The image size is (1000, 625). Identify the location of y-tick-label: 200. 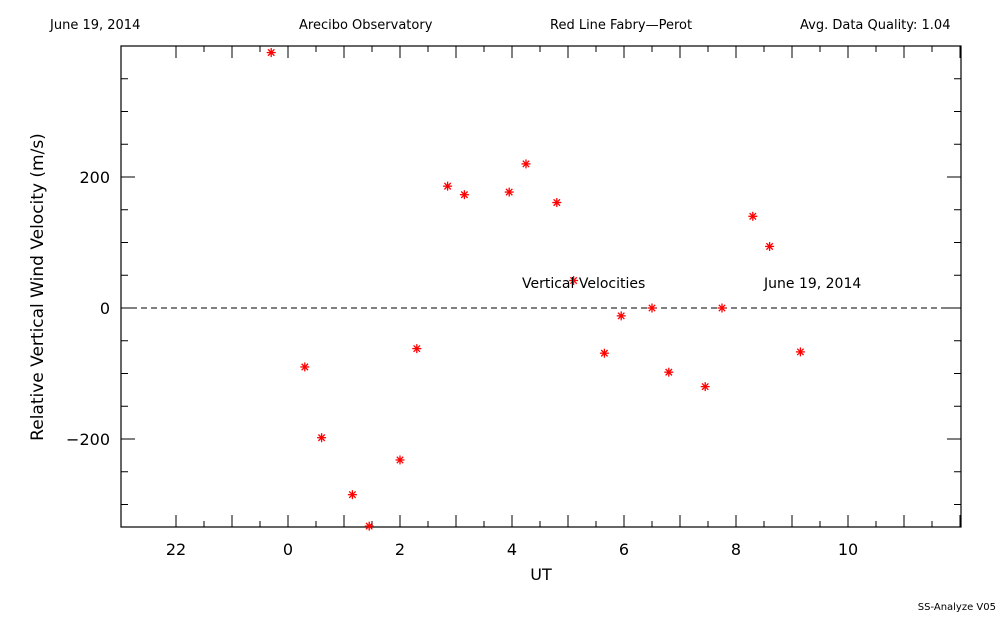
(94, 177).